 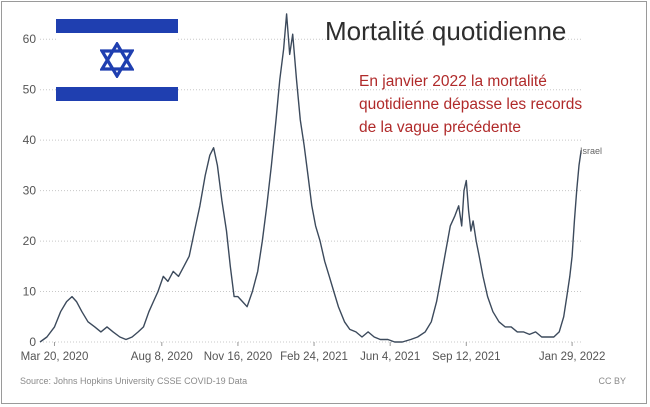 What do you see at coordinates (238, 357) in the screenshot?
I see `x-tick-label: Nov 16, 2020` at bounding box center [238, 357].